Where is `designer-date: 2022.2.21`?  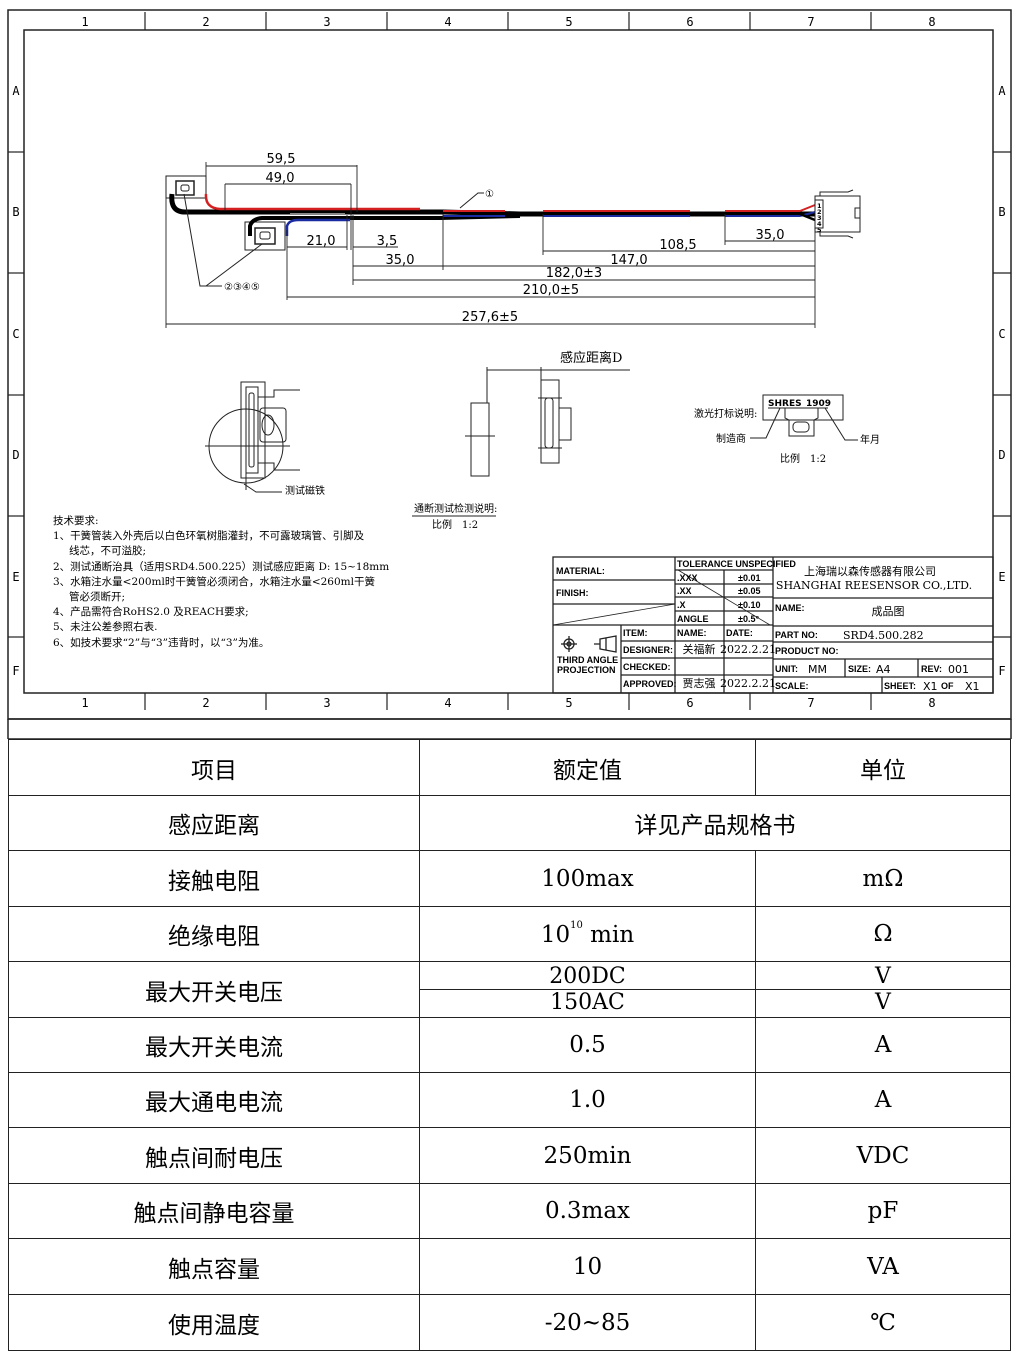 designer-date: 2022.2.21 is located at coordinates (748, 649).